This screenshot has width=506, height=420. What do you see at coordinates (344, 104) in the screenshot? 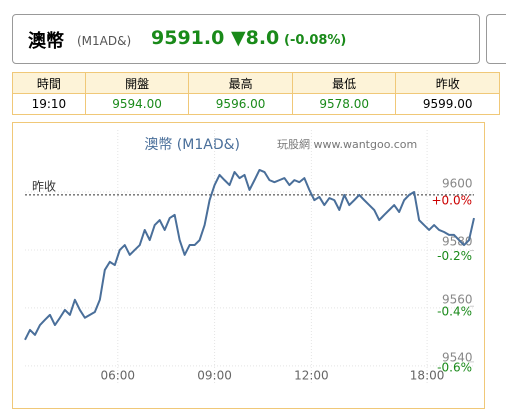
I see `cell: 9578.00` at bounding box center [344, 104].